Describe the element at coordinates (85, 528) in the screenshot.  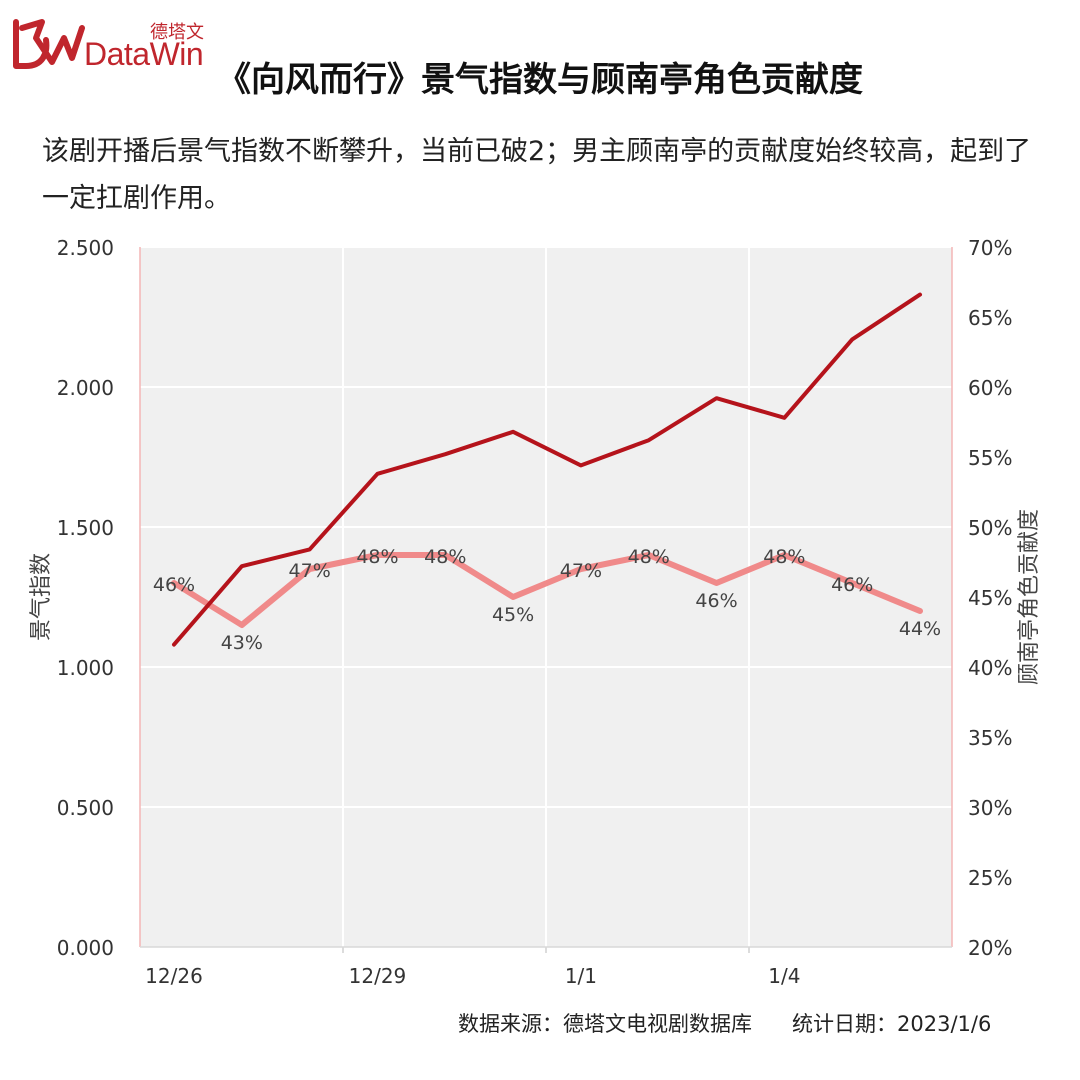
I see `left-y-tick-label: 1.500` at that location.